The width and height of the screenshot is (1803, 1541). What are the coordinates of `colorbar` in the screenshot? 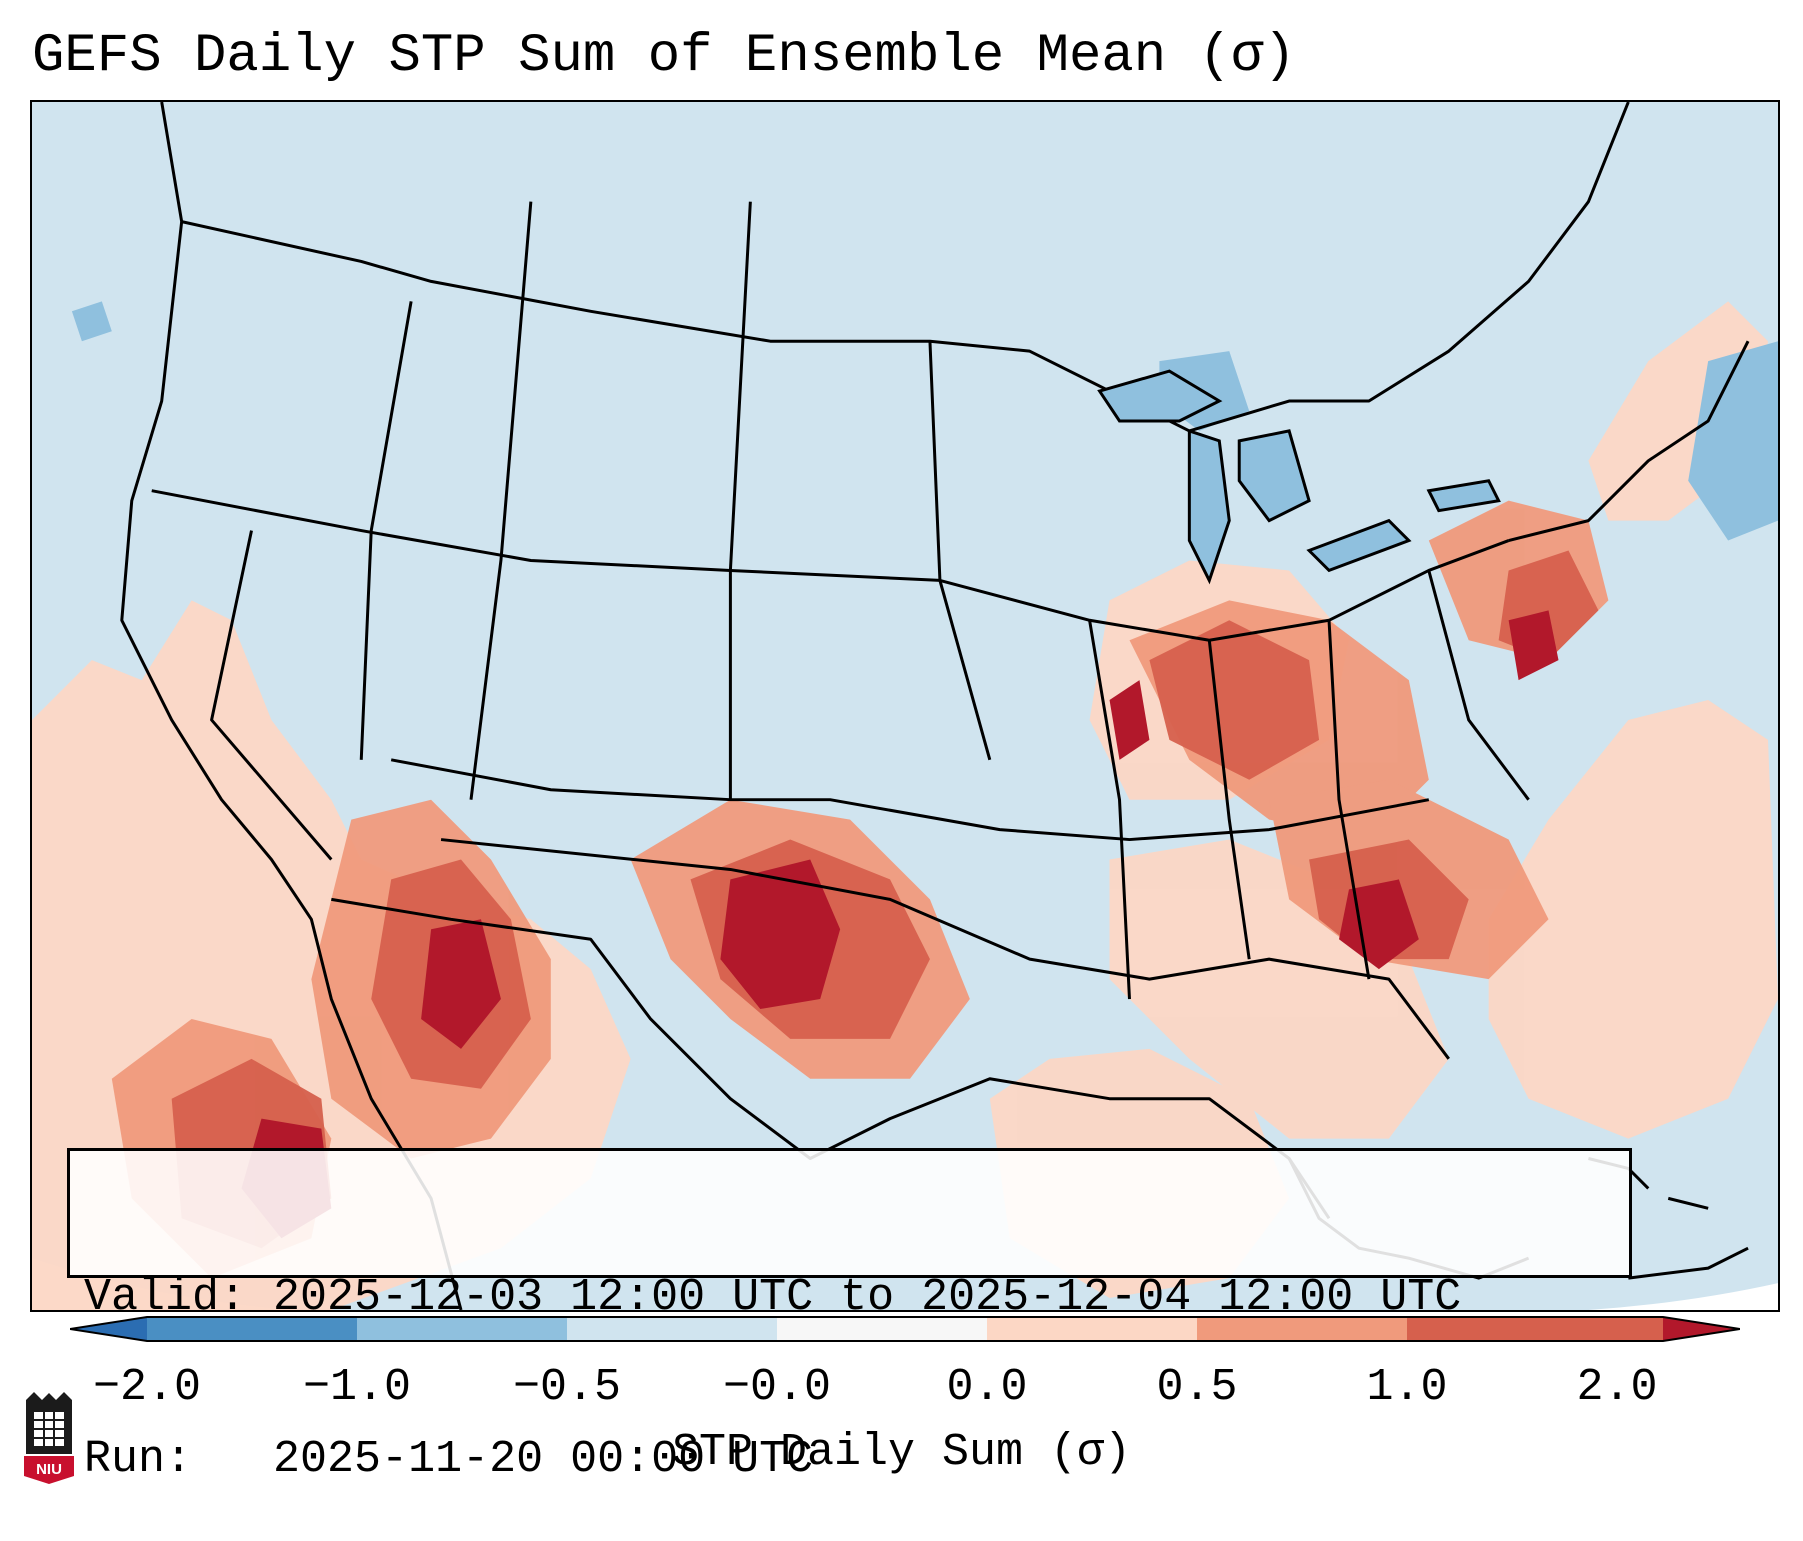 It's located at (905, 1329).